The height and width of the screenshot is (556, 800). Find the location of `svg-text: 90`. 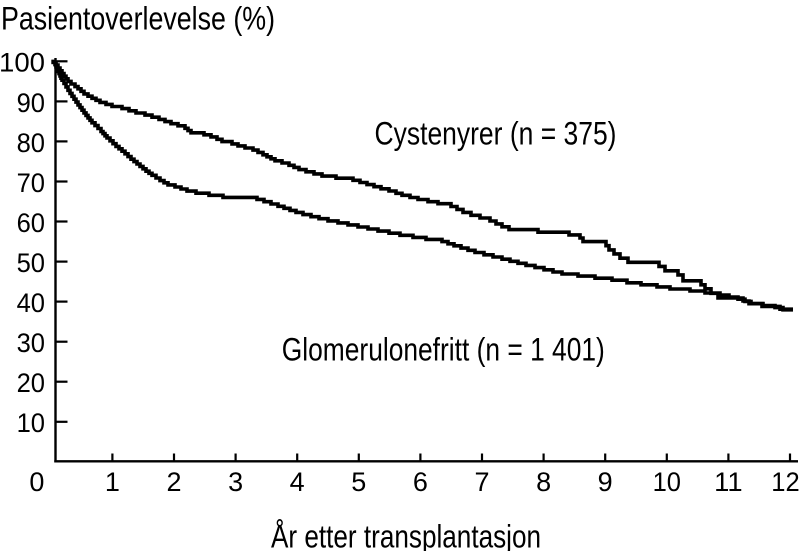

svg-text: 90 is located at coordinates (31, 103).